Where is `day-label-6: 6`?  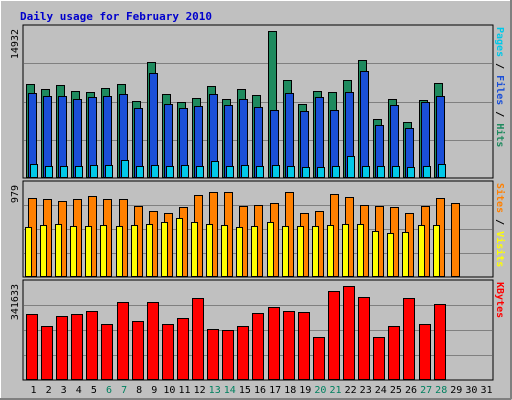 day-label-6: 6 is located at coordinates (109, 390).